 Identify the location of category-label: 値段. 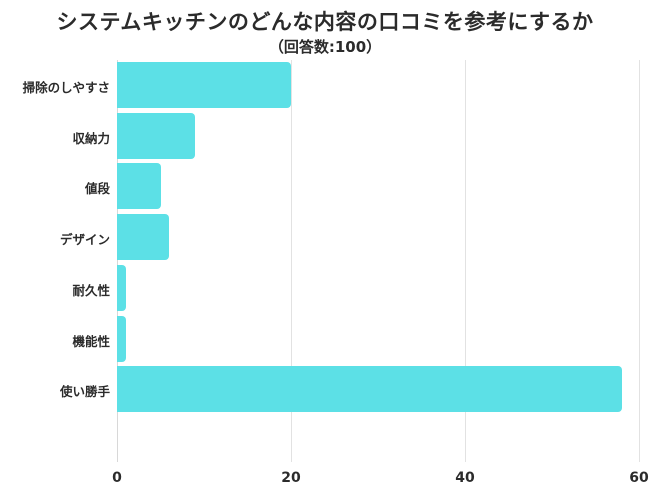
(97, 189).